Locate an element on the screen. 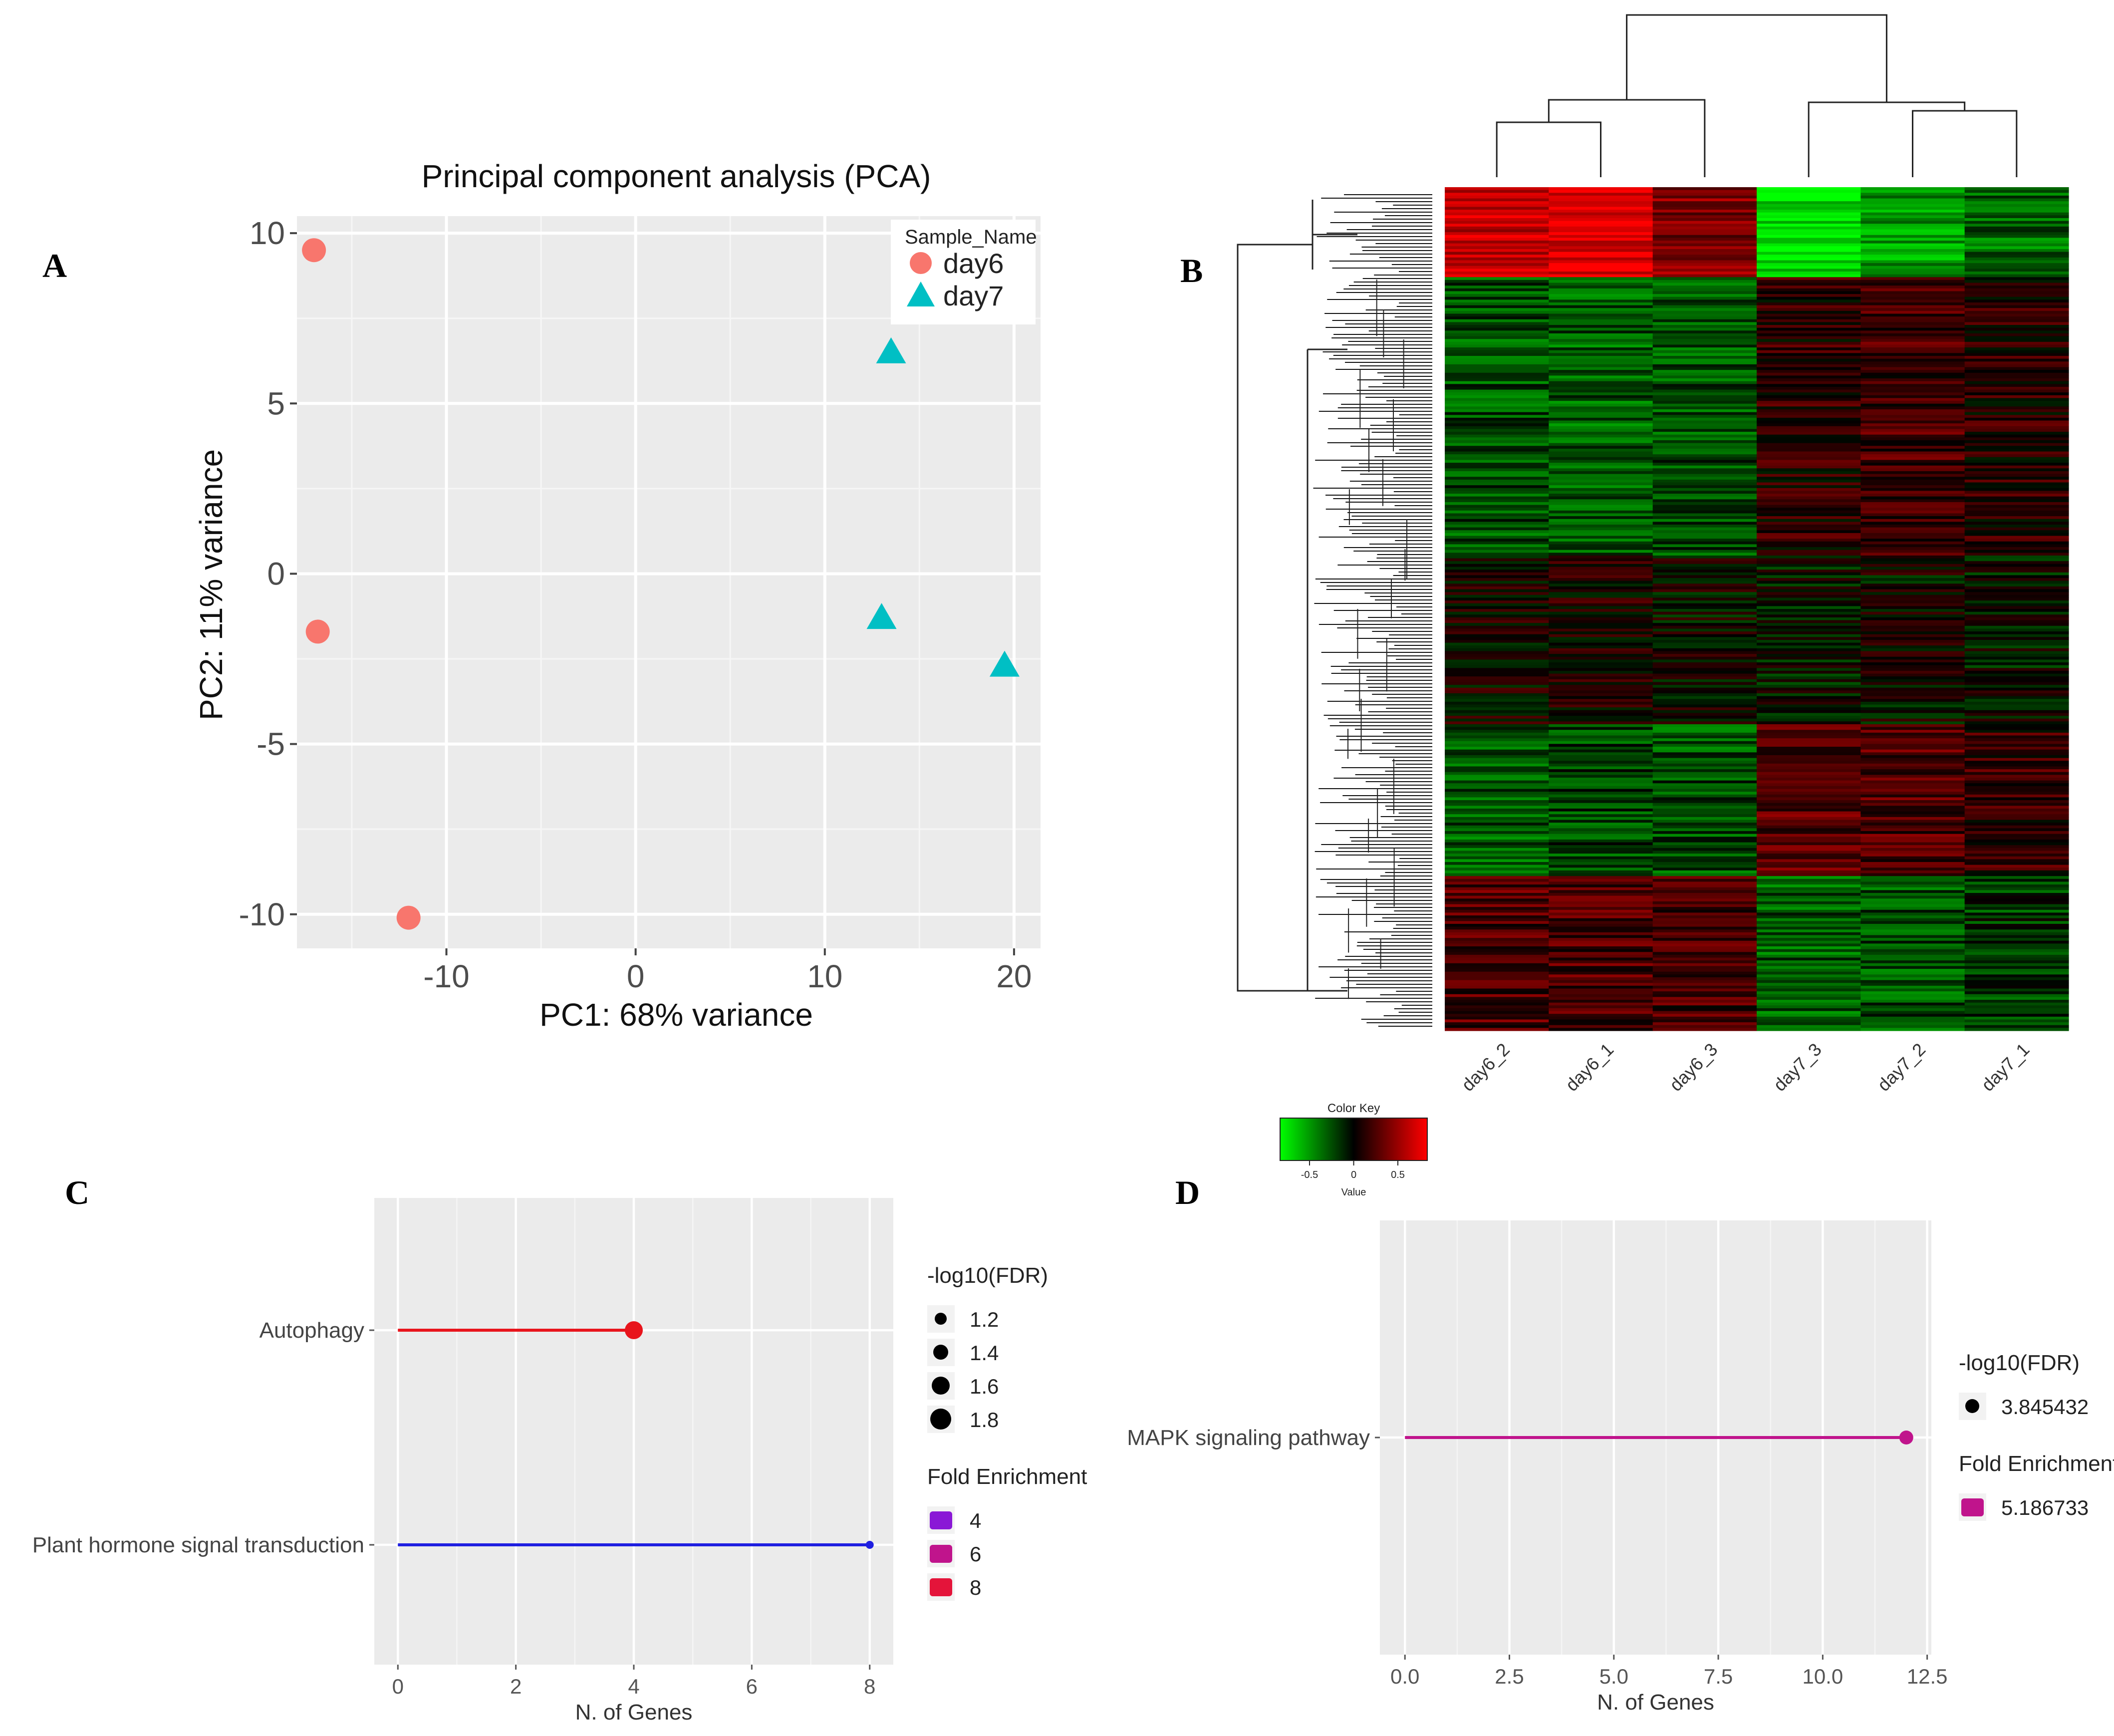 Image resolution: width=2114 pixels, height=1736 pixels. panel-c-x-axis-label: N. of Genes is located at coordinates (634, 1712).